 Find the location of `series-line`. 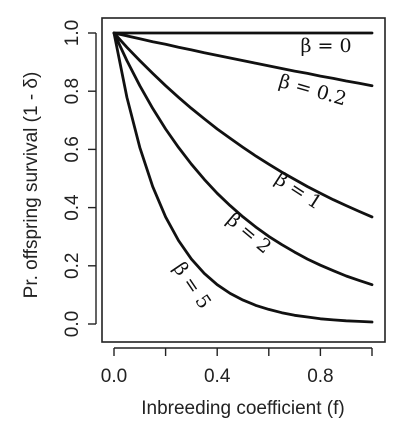

series-line is located at coordinates (243, 59).